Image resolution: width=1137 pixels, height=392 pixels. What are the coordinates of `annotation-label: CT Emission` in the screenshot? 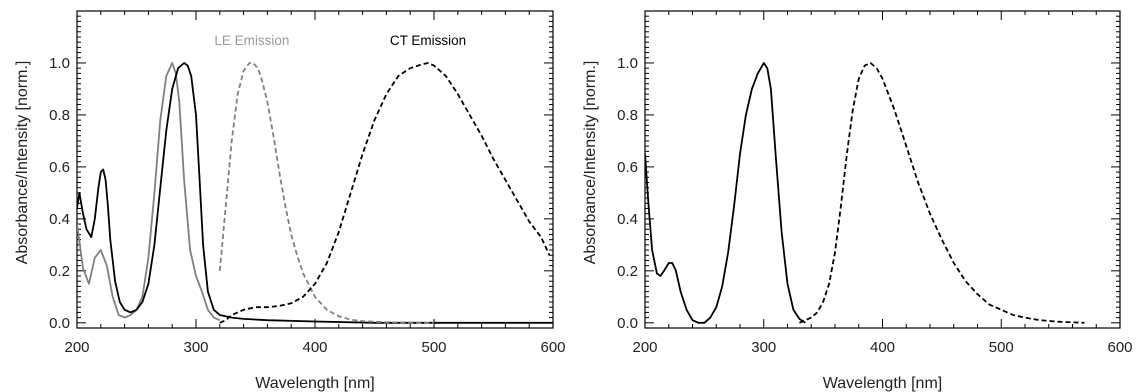 It's located at (428, 40).